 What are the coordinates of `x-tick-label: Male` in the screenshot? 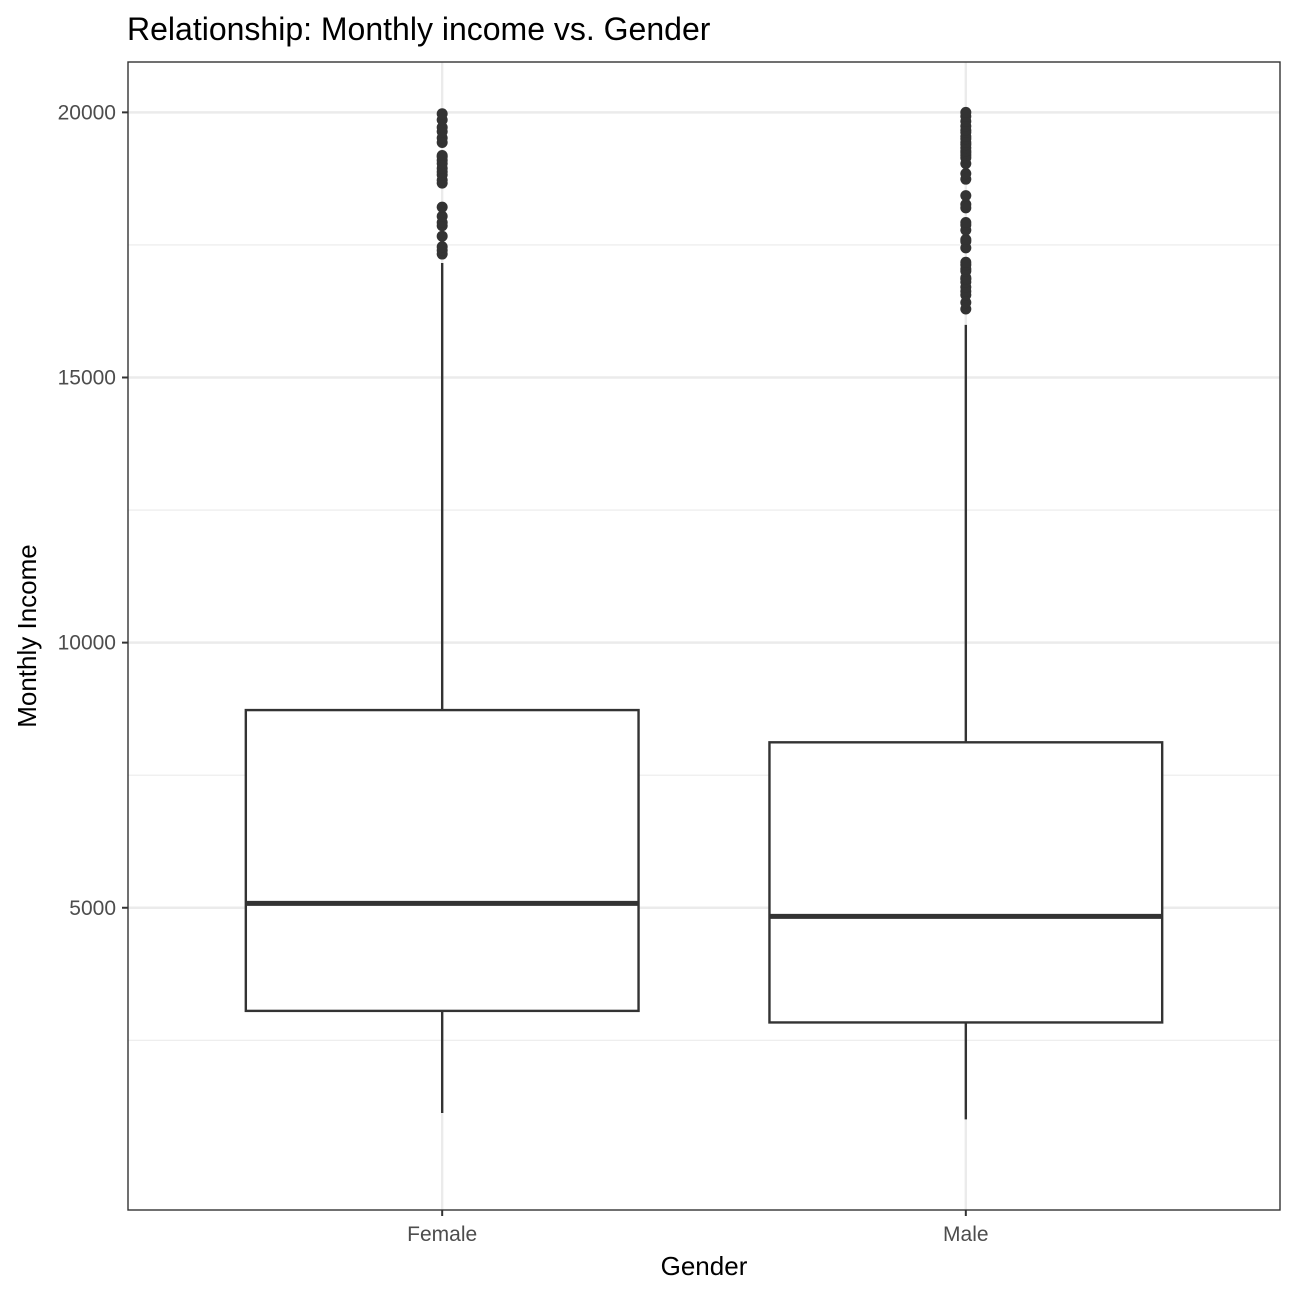 It's located at (966, 1234).